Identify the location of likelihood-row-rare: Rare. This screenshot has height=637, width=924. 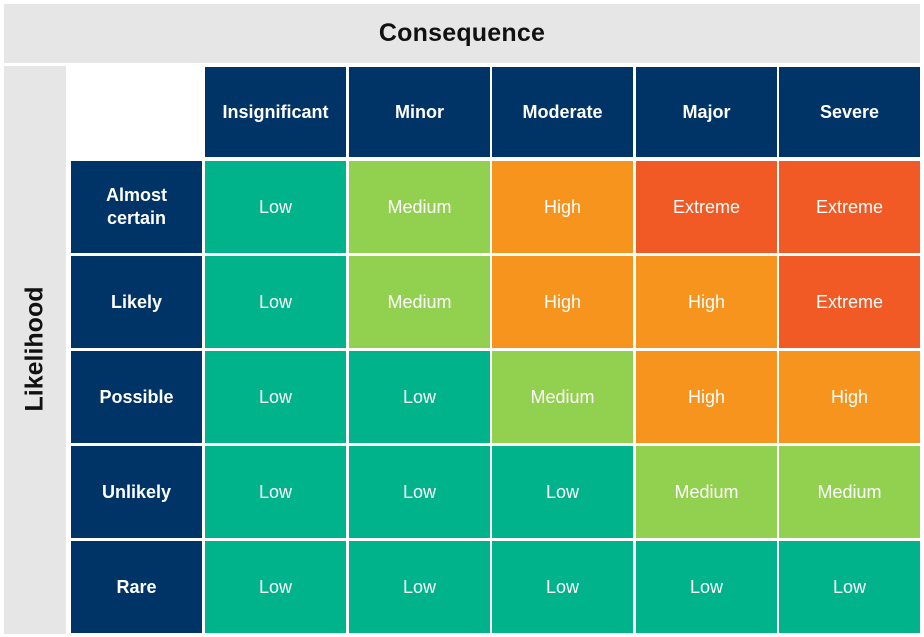
(136, 587).